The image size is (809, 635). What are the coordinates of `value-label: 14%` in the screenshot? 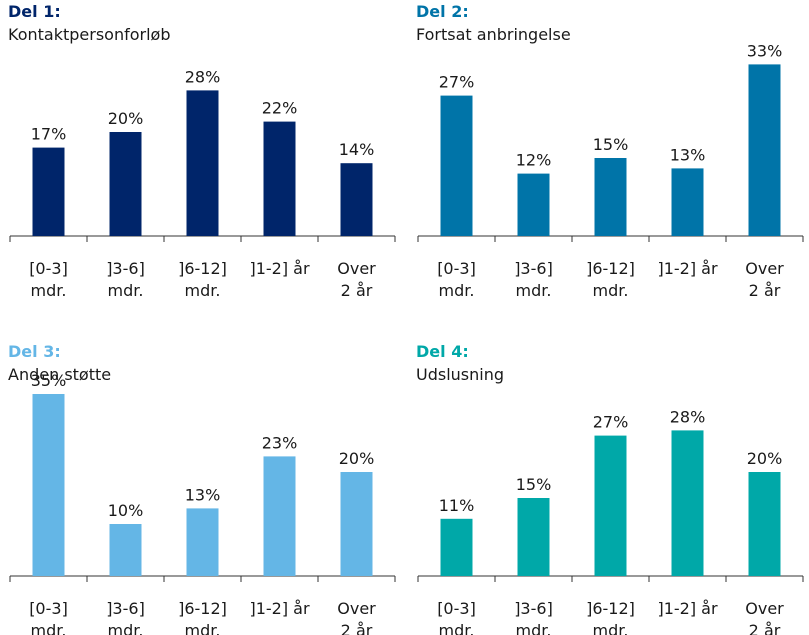 It's located at (357, 149).